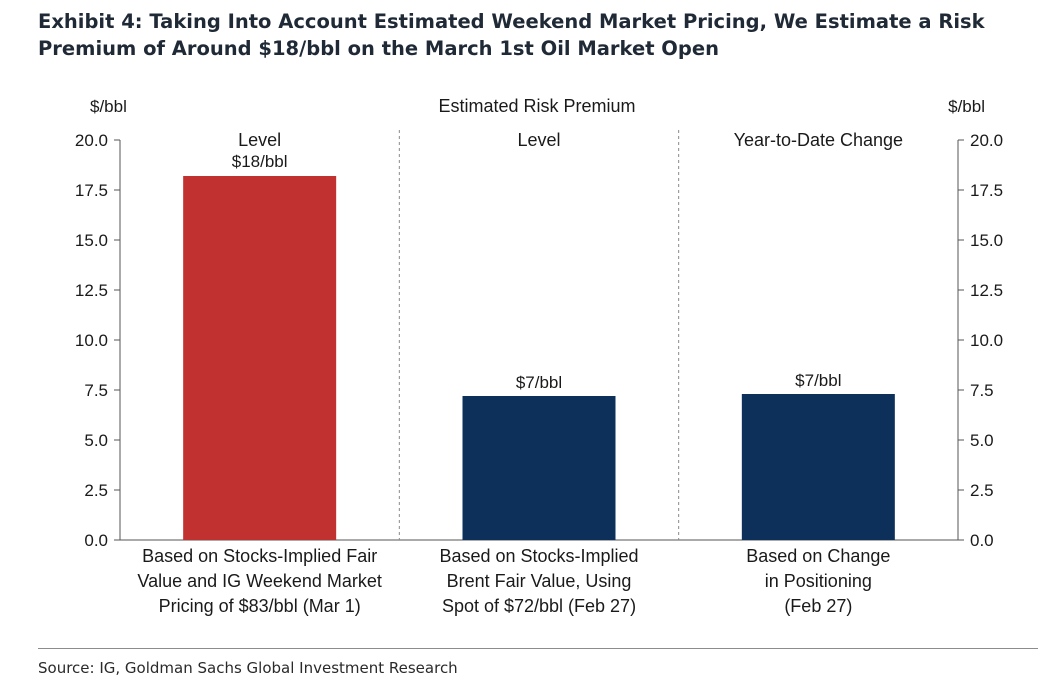  I want to click on category-label-line: Based on Change, so click(818, 556).